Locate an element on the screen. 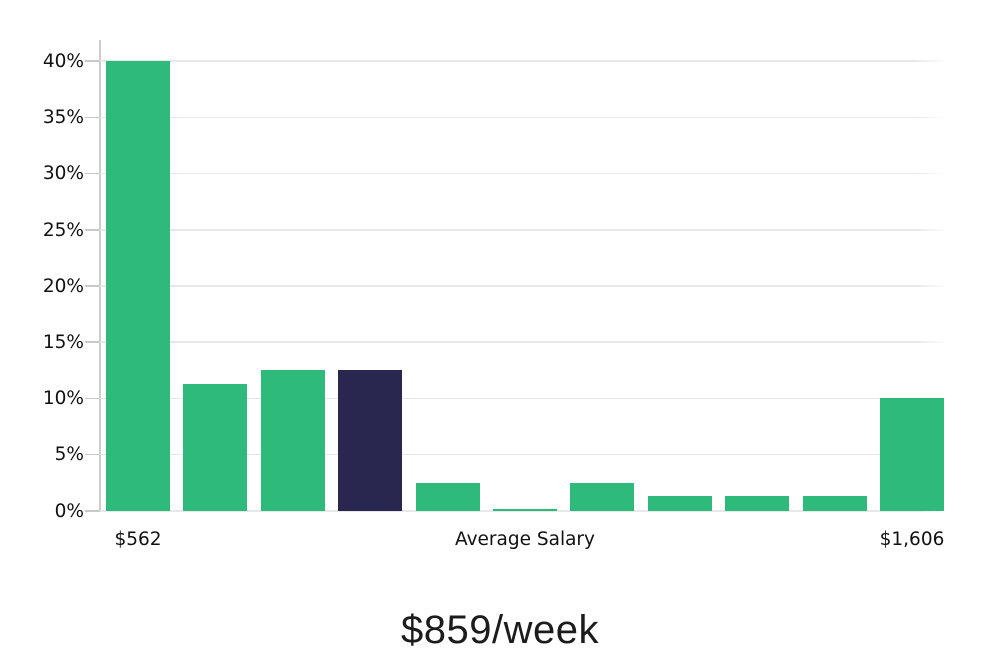 The image size is (1000, 660). y-tick-label: 30% is located at coordinates (63, 174).